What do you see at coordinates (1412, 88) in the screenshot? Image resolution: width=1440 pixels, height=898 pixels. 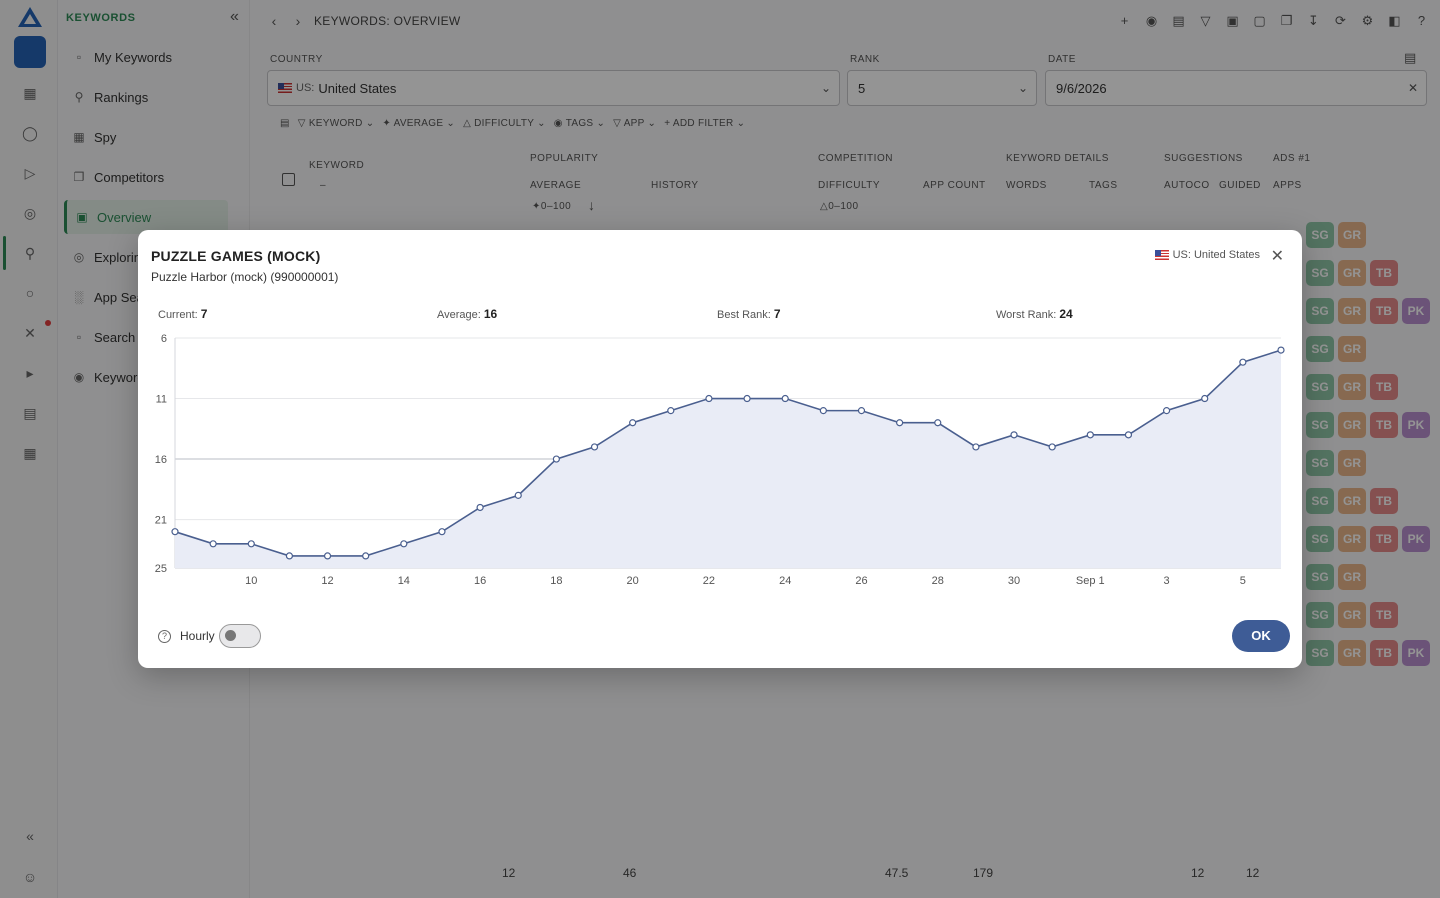 I see `clear-date-icon: ✕` at bounding box center [1412, 88].